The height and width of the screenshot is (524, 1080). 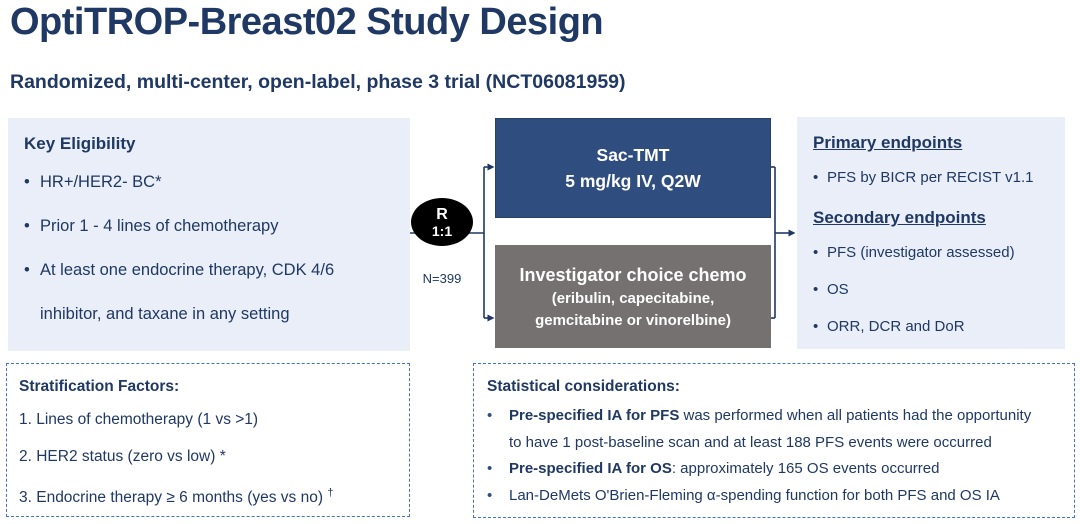 I want to click on endpoint-item-text: PFS (investigator assessed), so click(x=921, y=252).